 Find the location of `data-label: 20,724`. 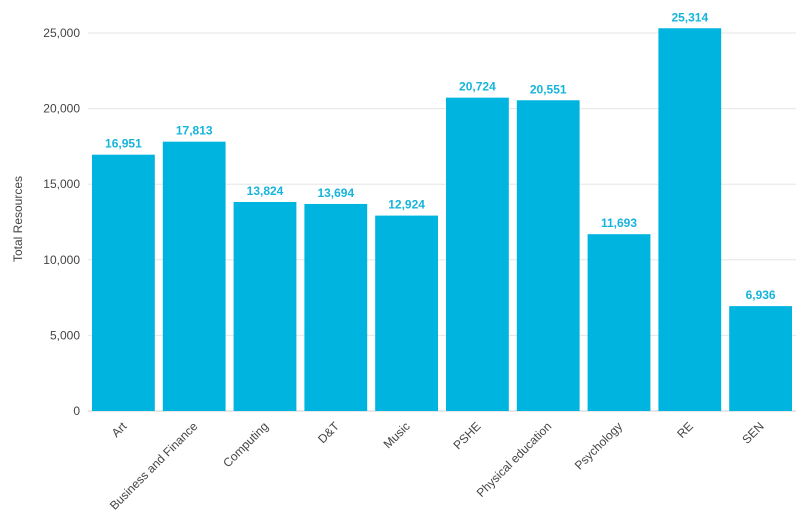

data-label: 20,724 is located at coordinates (477, 87).